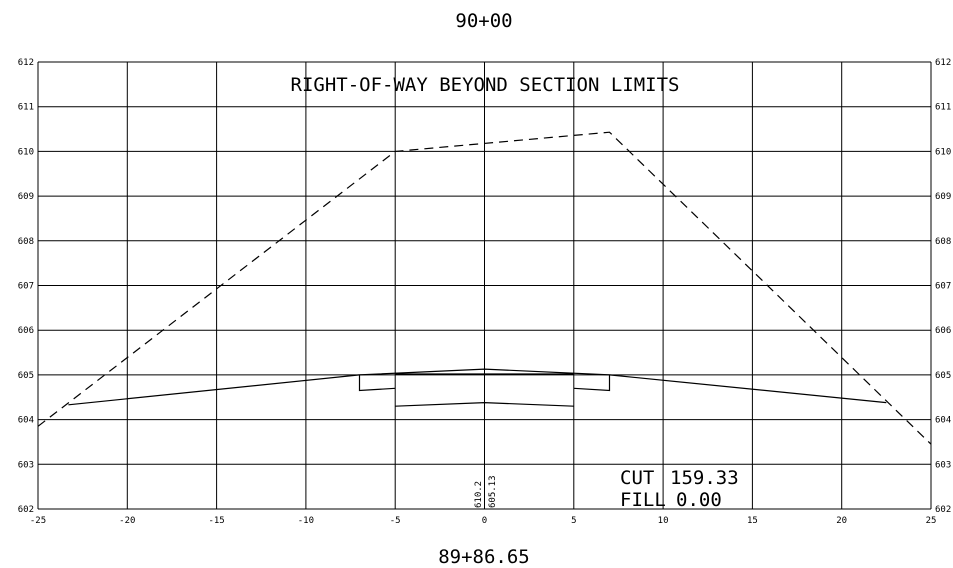  What do you see at coordinates (477, 387) in the screenshot?
I see `proposed-pavement-line` at bounding box center [477, 387].